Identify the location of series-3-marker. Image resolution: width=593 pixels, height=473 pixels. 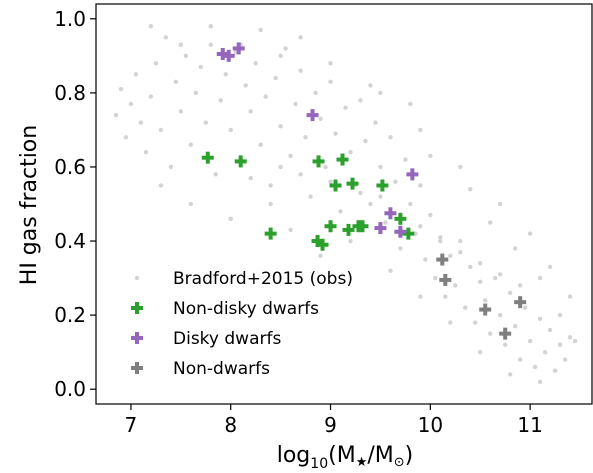
(520, 302).